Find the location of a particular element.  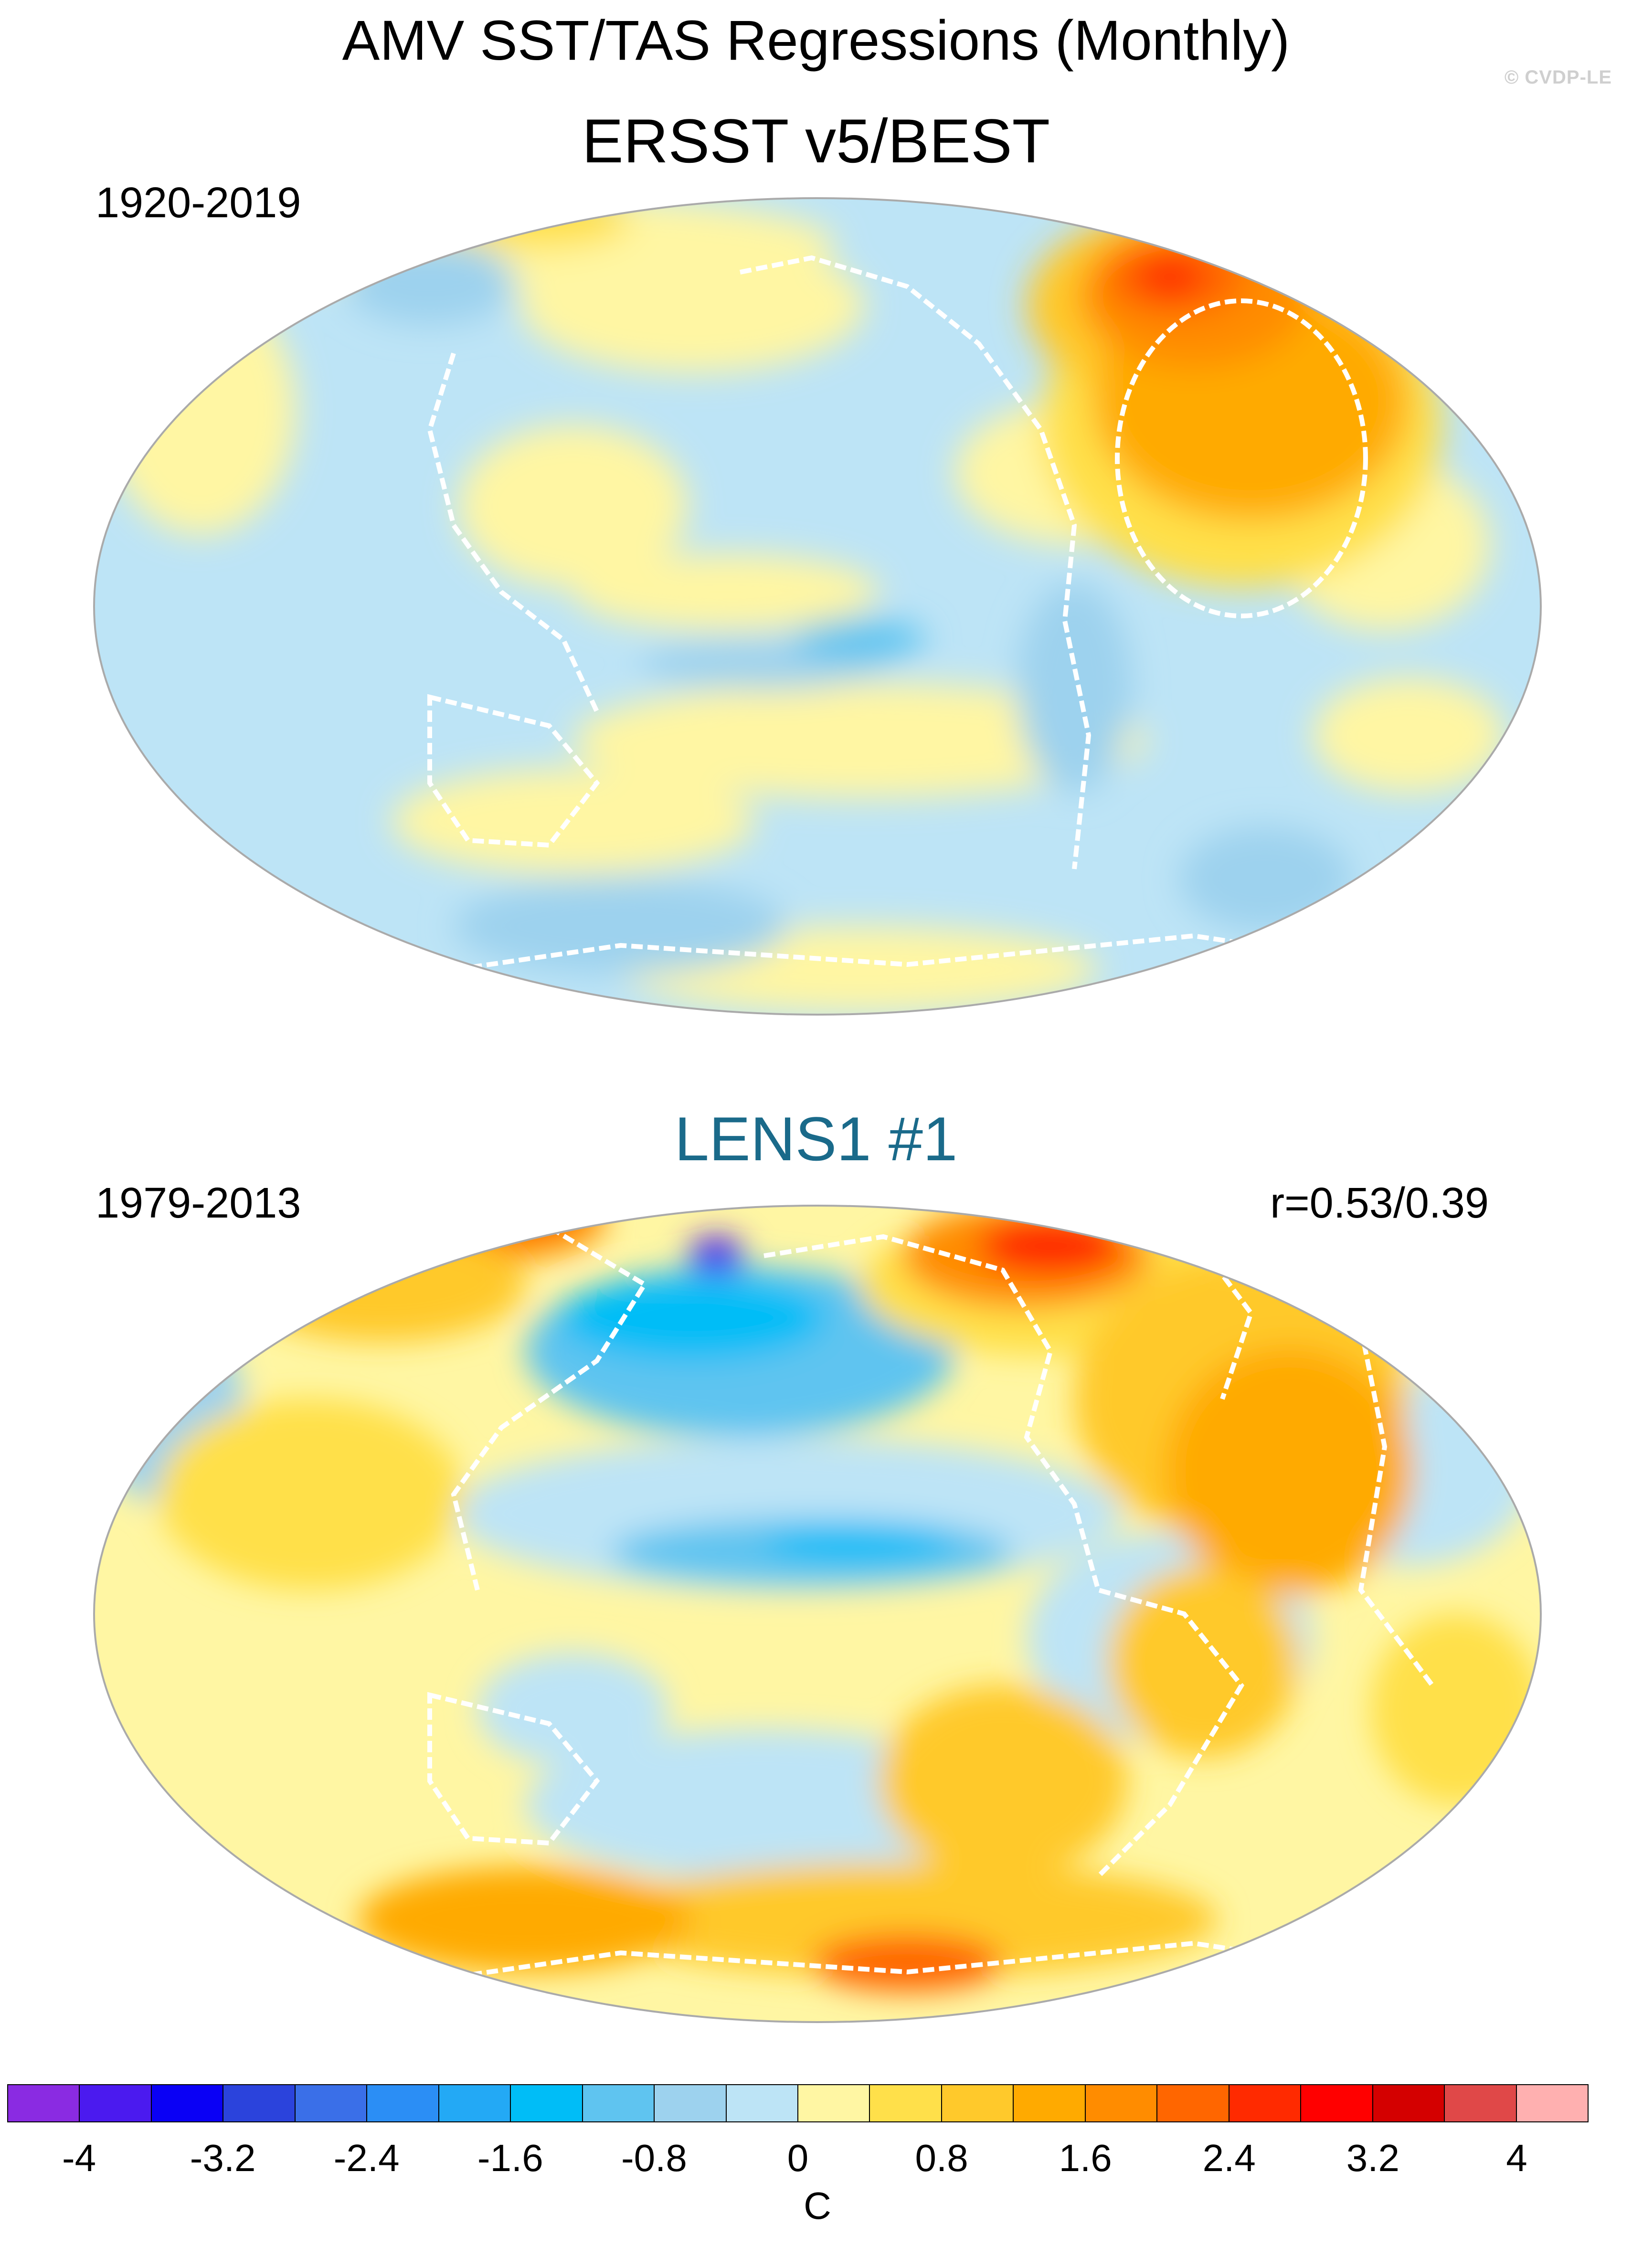

panel-title-bottom: LENS1 #1 is located at coordinates (816, 1139).